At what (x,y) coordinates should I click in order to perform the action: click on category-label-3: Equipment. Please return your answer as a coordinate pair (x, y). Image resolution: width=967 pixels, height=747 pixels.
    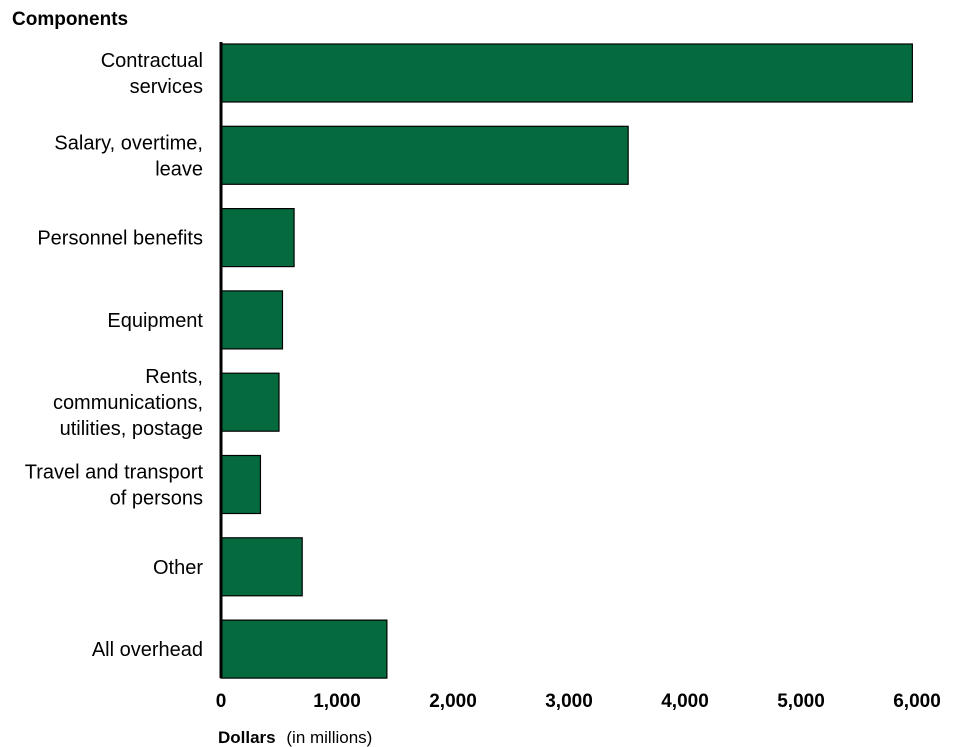
    Looking at the image, I should click on (155, 321).